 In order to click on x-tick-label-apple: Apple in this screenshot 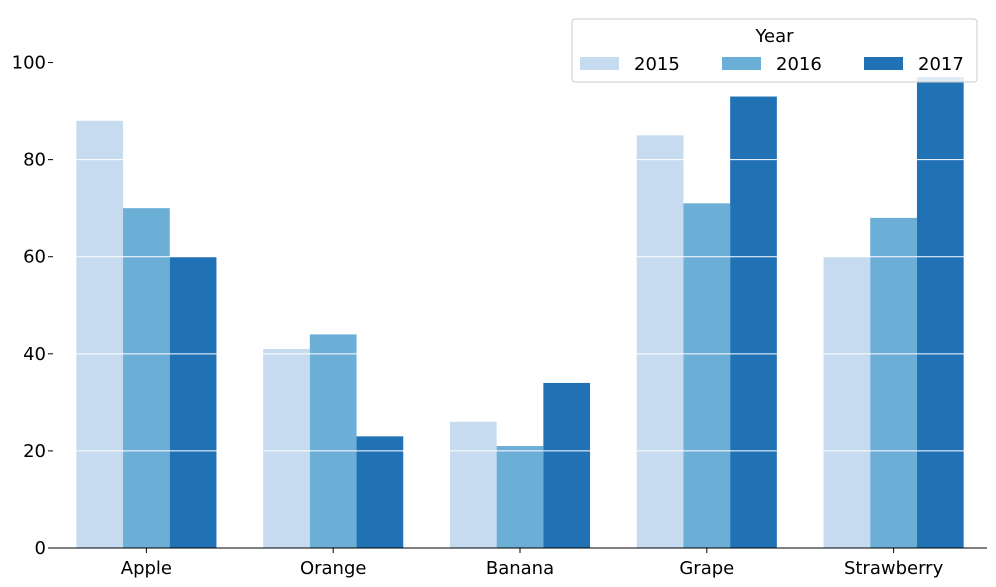, I will do `click(146, 568)`.